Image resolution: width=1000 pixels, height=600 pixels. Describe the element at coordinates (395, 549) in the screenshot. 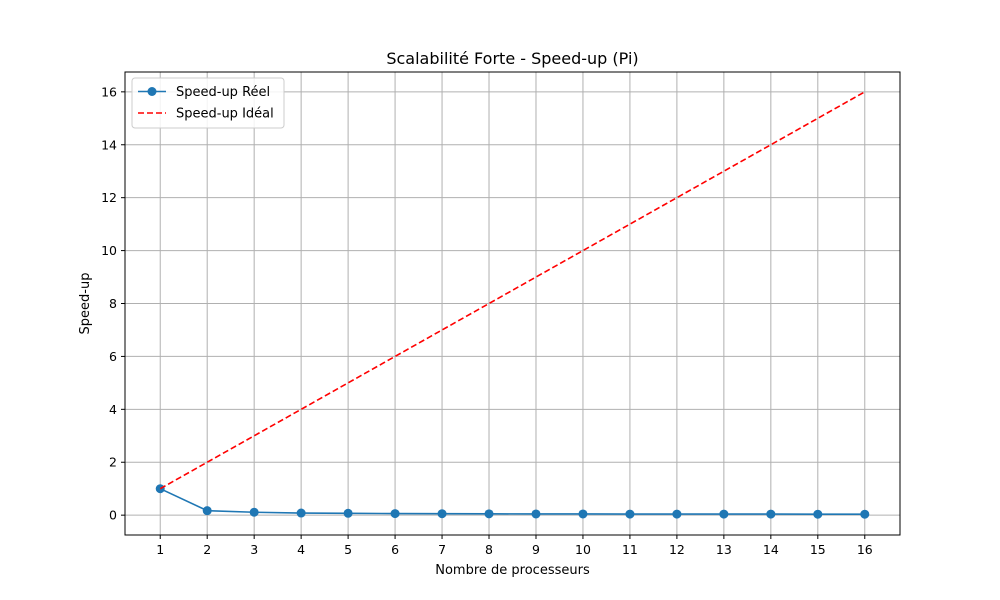

I see `x-tick-label: 6` at that location.